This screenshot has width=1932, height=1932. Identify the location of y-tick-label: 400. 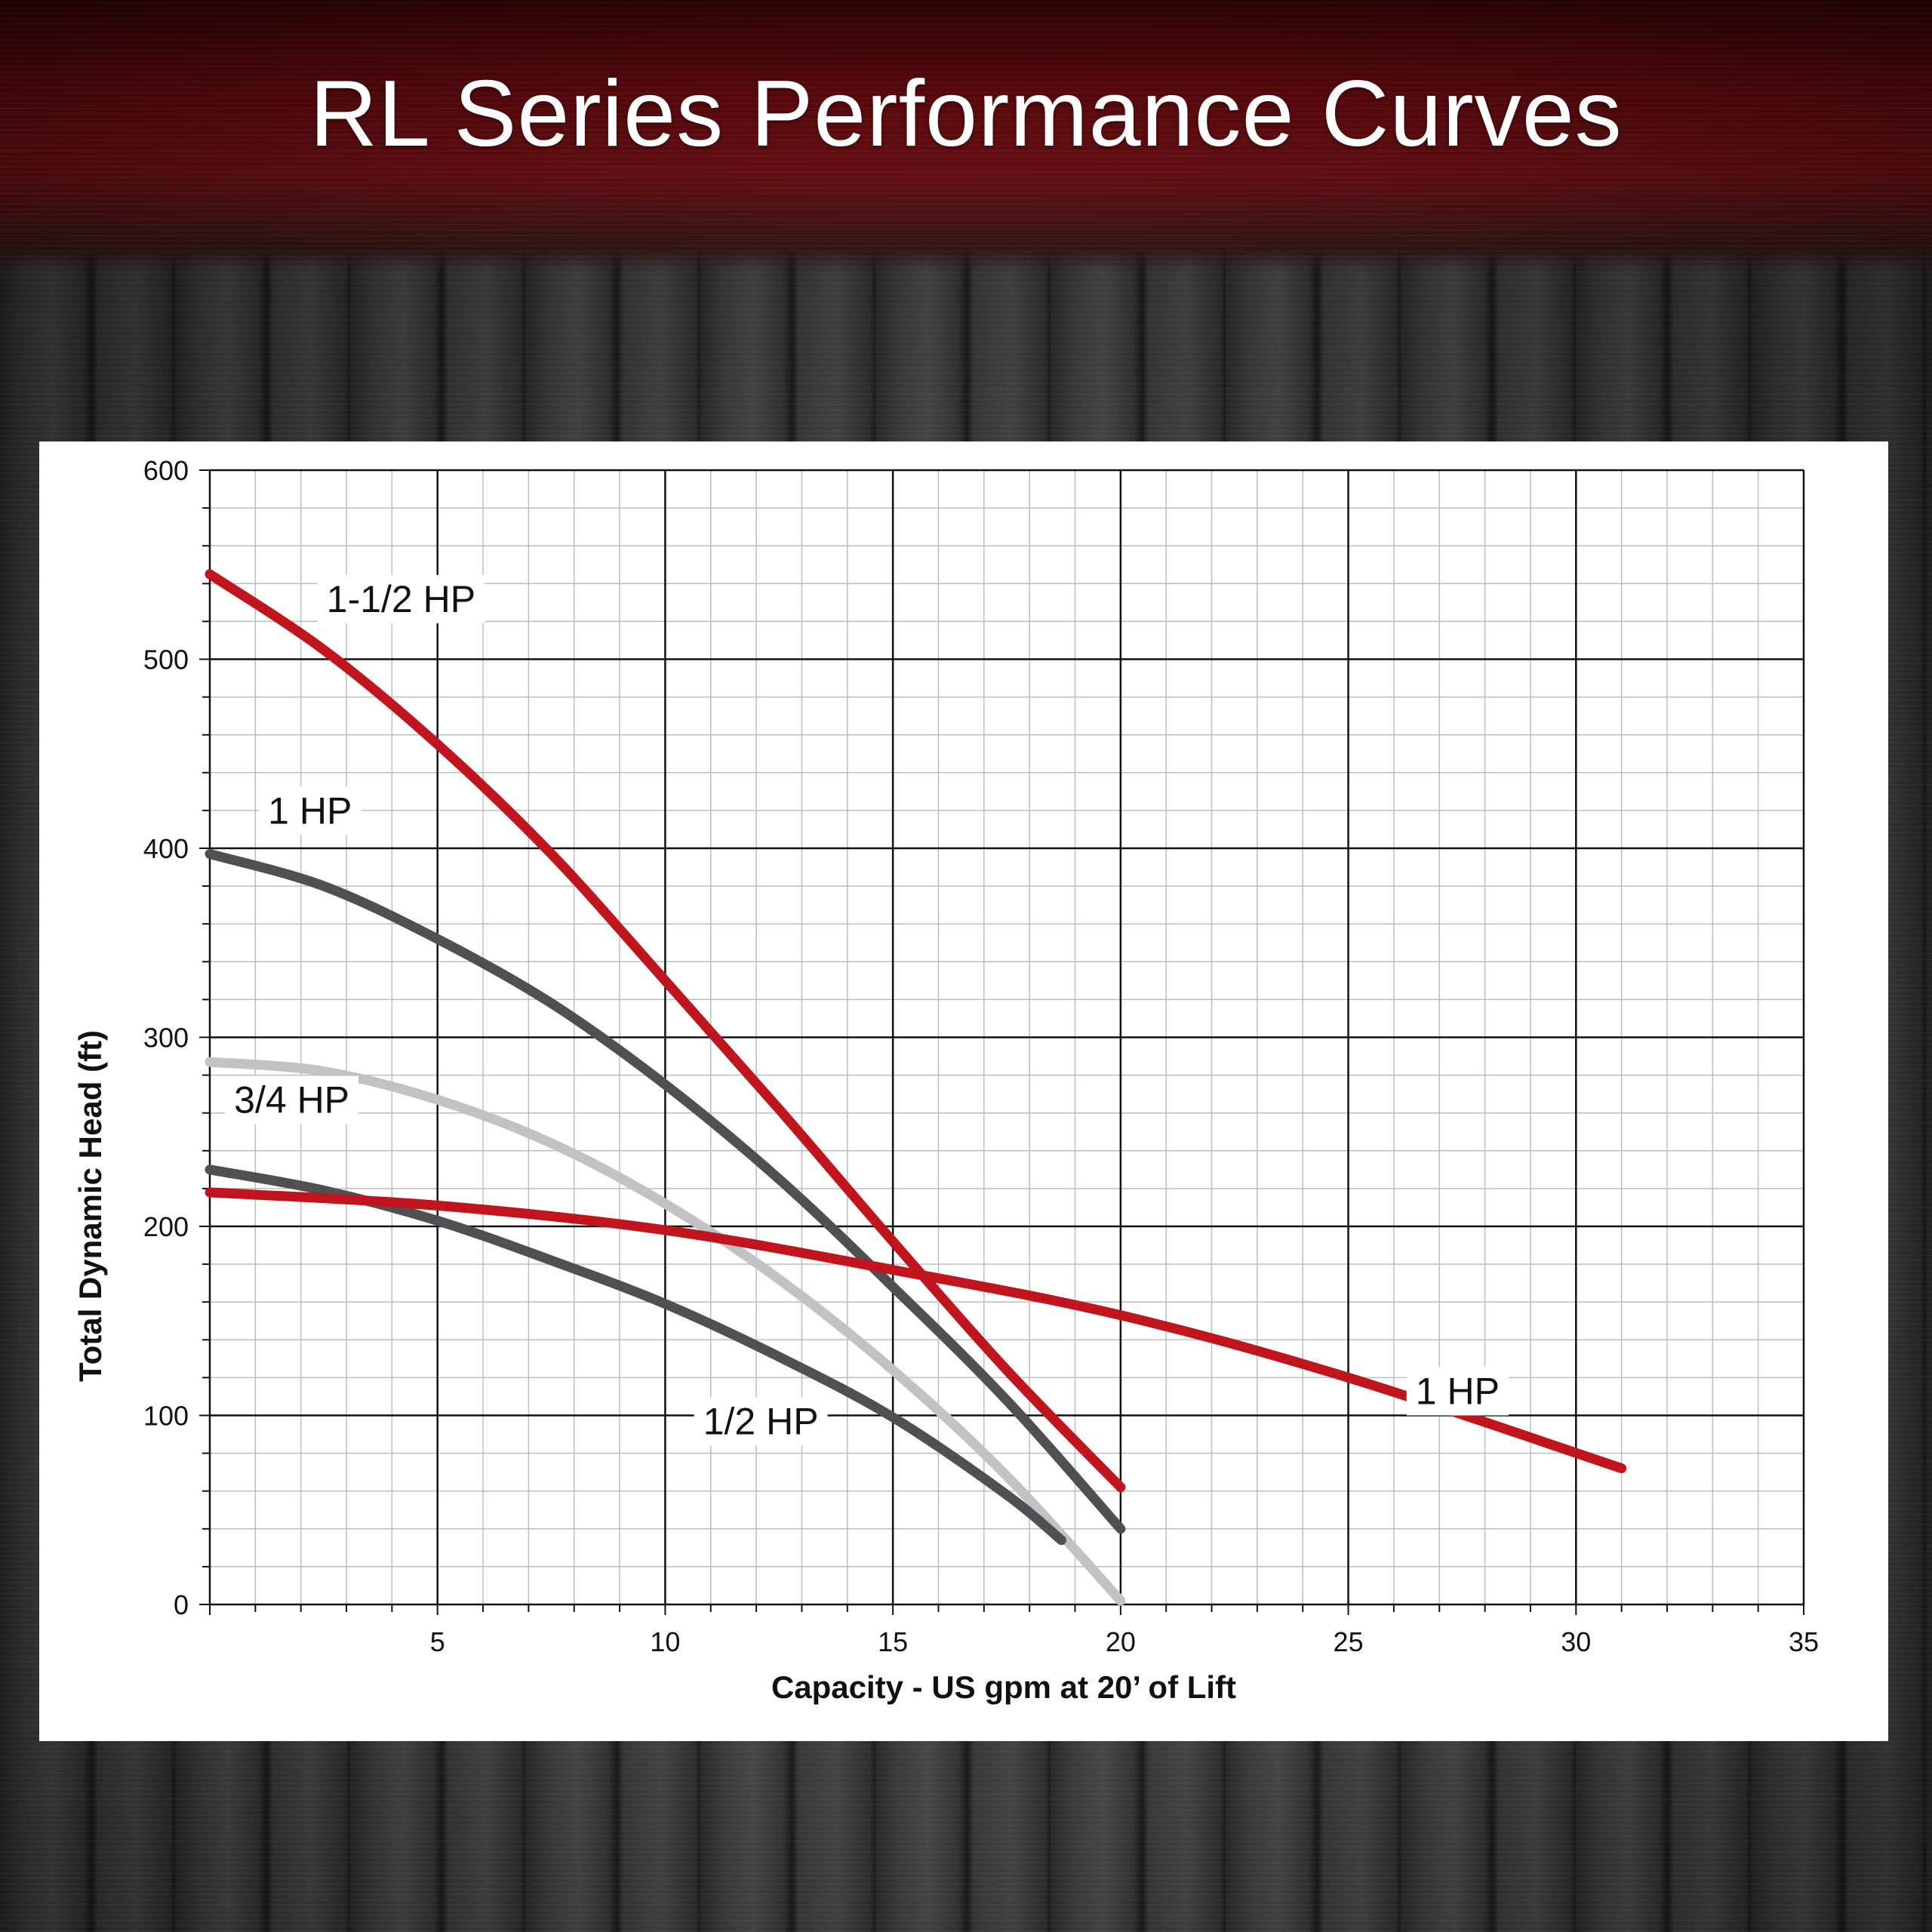
(166, 848).